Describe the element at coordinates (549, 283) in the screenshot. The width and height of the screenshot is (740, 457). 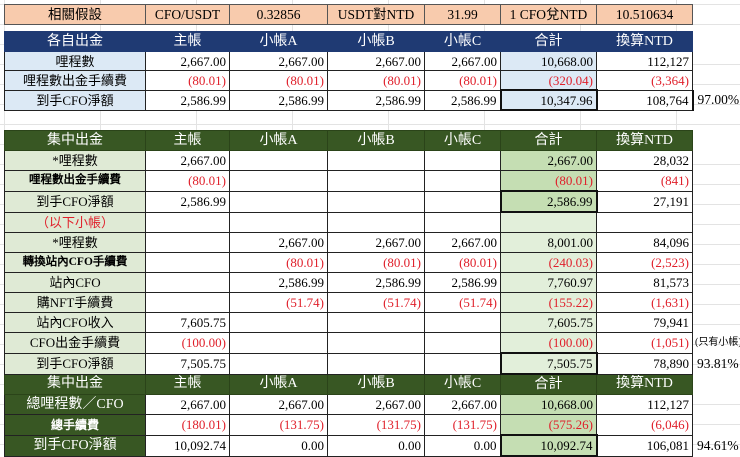
I see `cell-total: 7,760.97` at that location.